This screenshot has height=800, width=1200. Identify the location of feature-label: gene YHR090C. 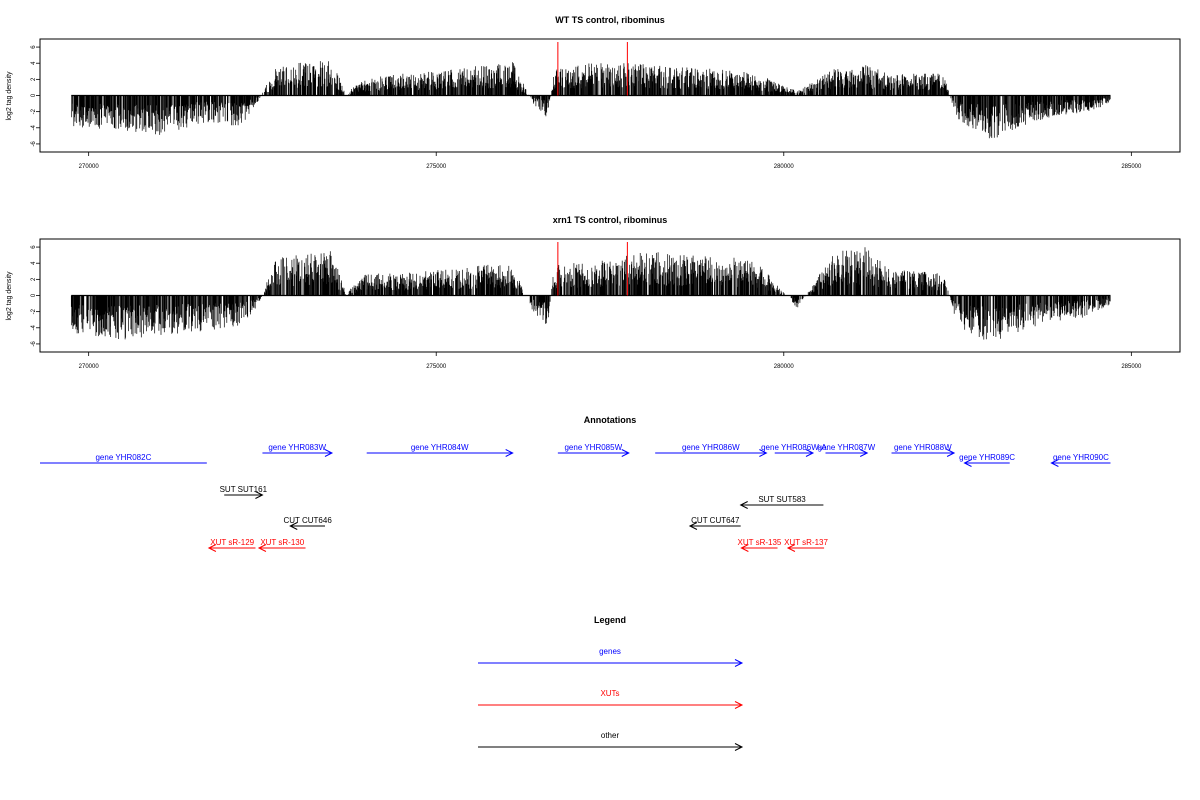
(1081, 457).